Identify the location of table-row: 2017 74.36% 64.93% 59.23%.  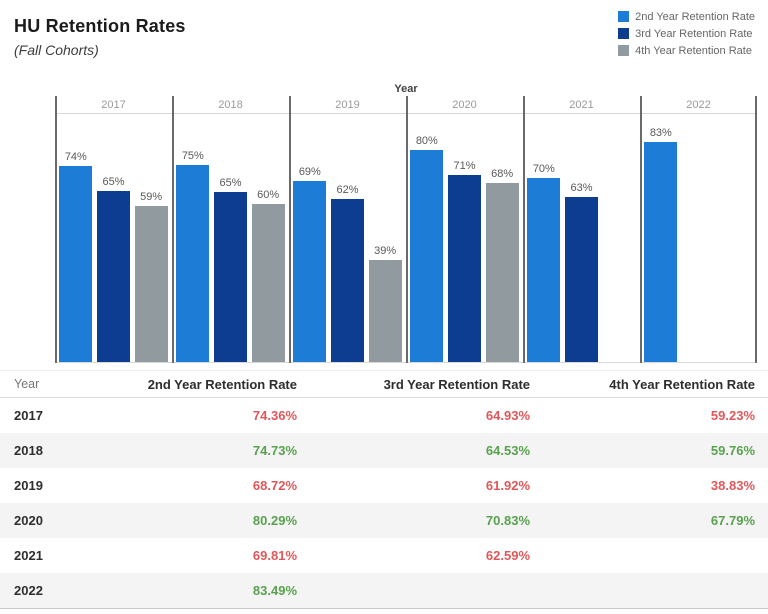
(384, 415).